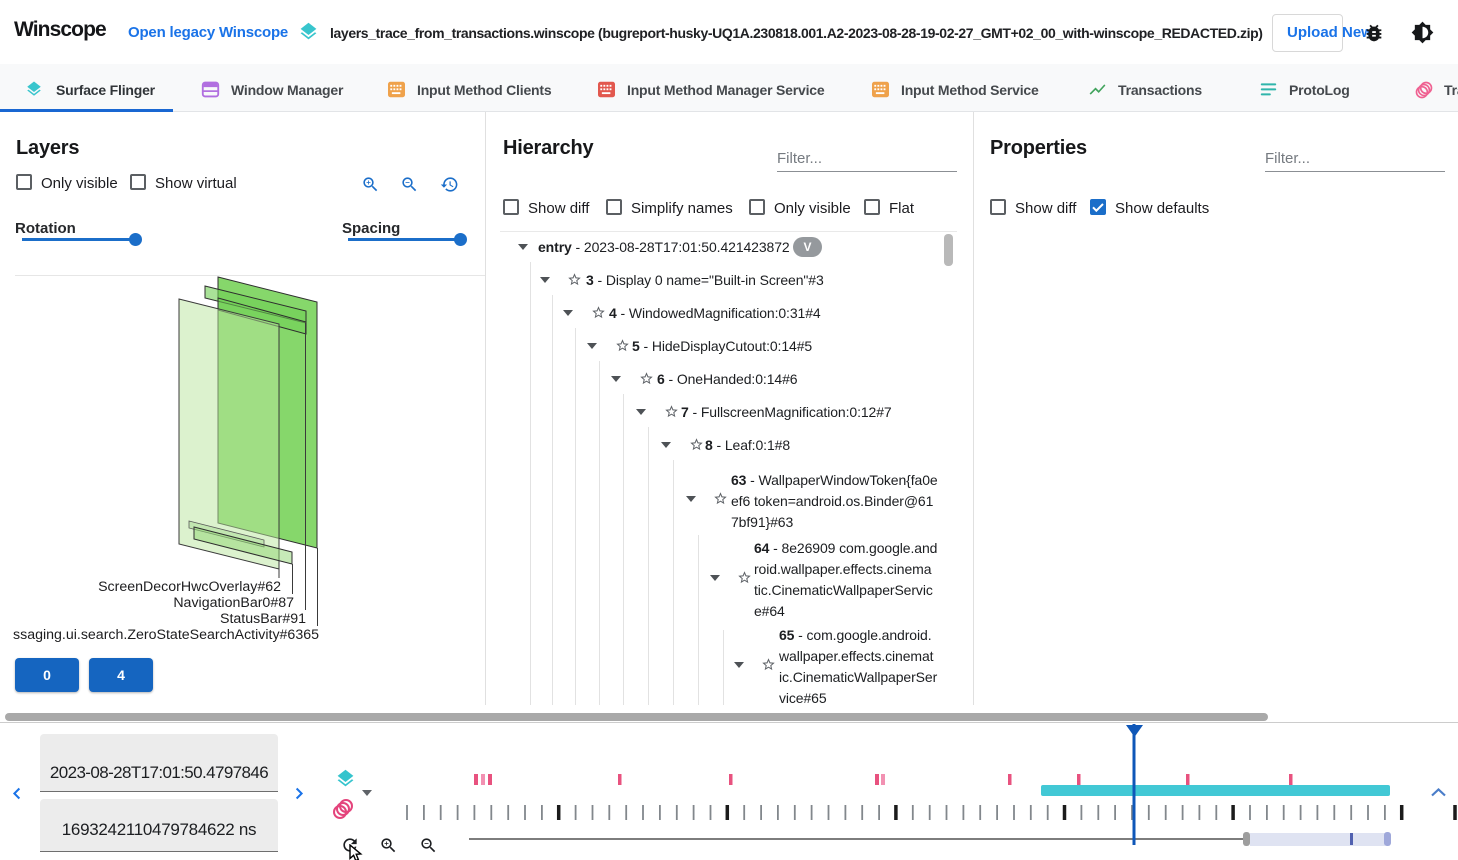 The height and width of the screenshot is (860, 1458). I want to click on svg-text: NavigationBar0#87, so click(233, 603).